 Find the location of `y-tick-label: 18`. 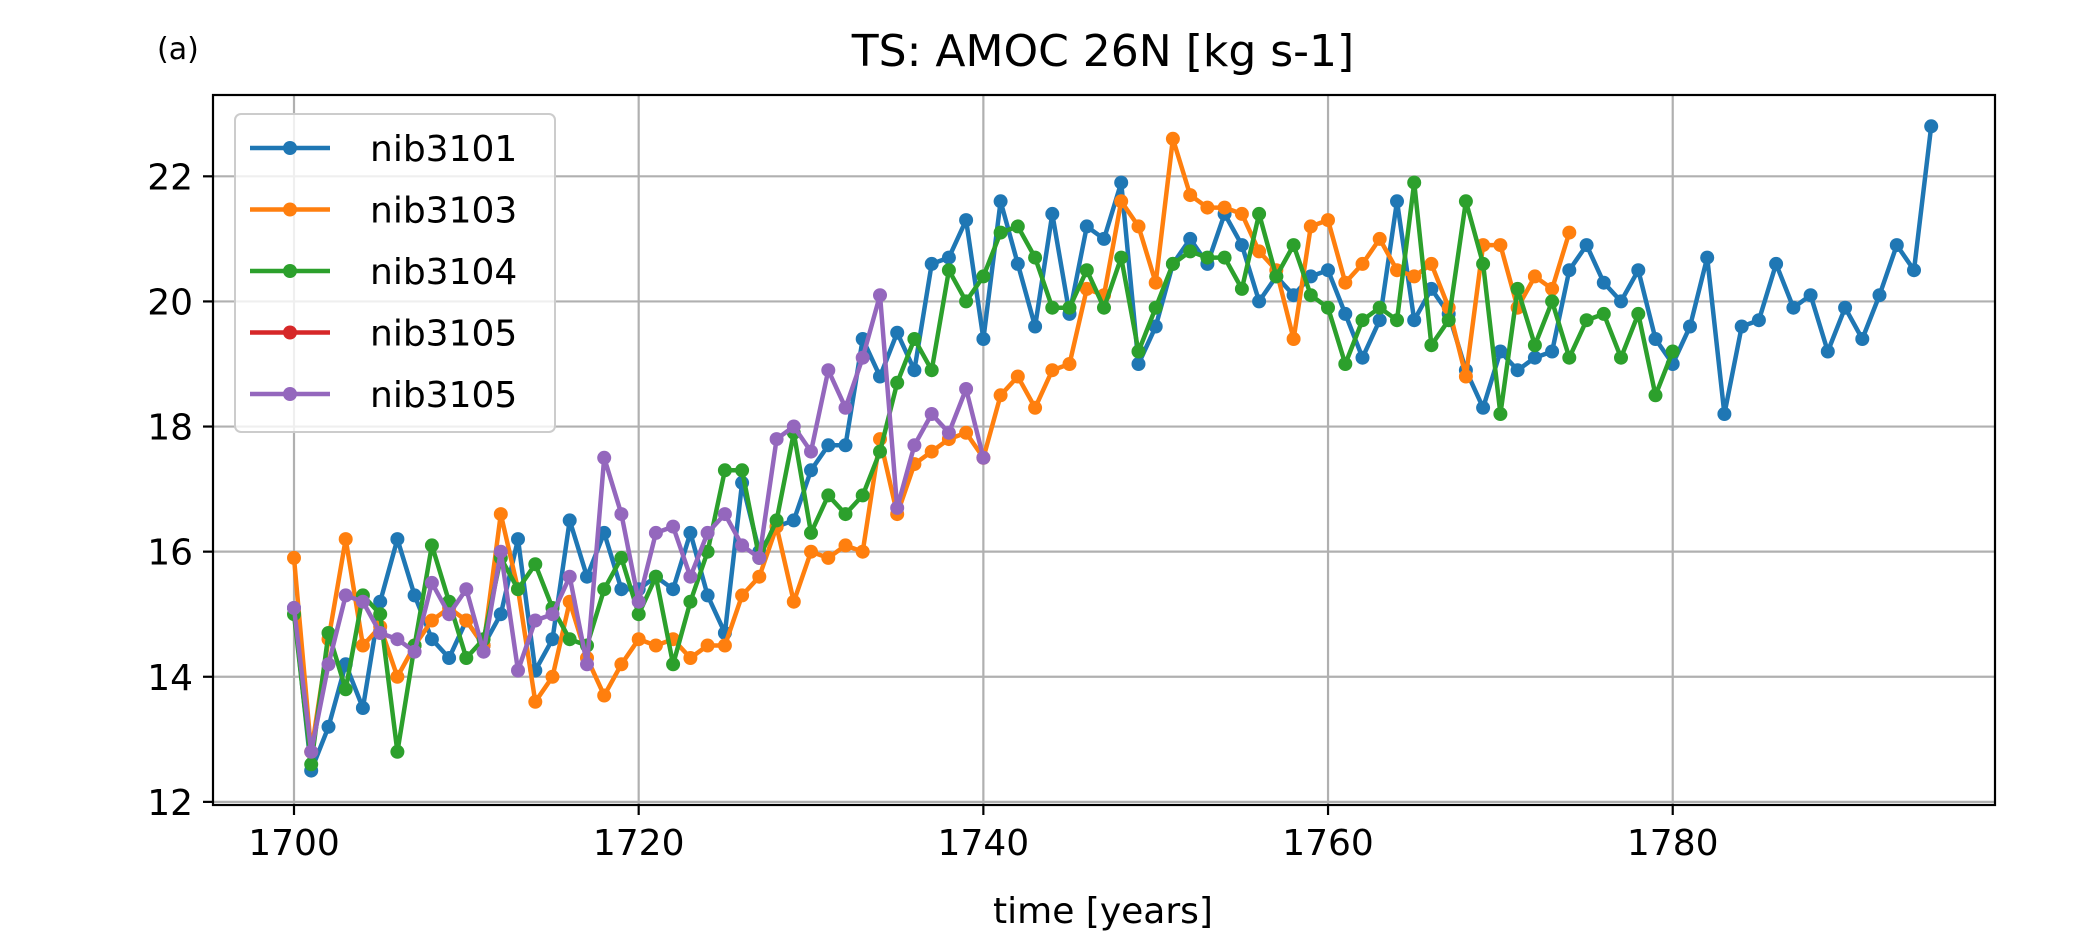

y-tick-label: 18 is located at coordinates (170, 428).